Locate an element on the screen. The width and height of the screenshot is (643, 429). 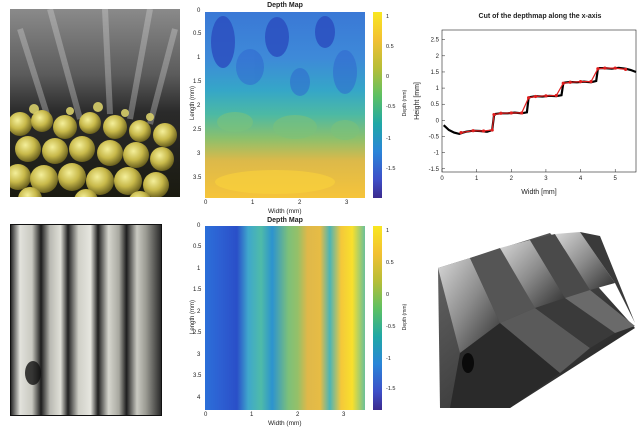
depth-map-bottom-image is located at coordinates (285, 318).